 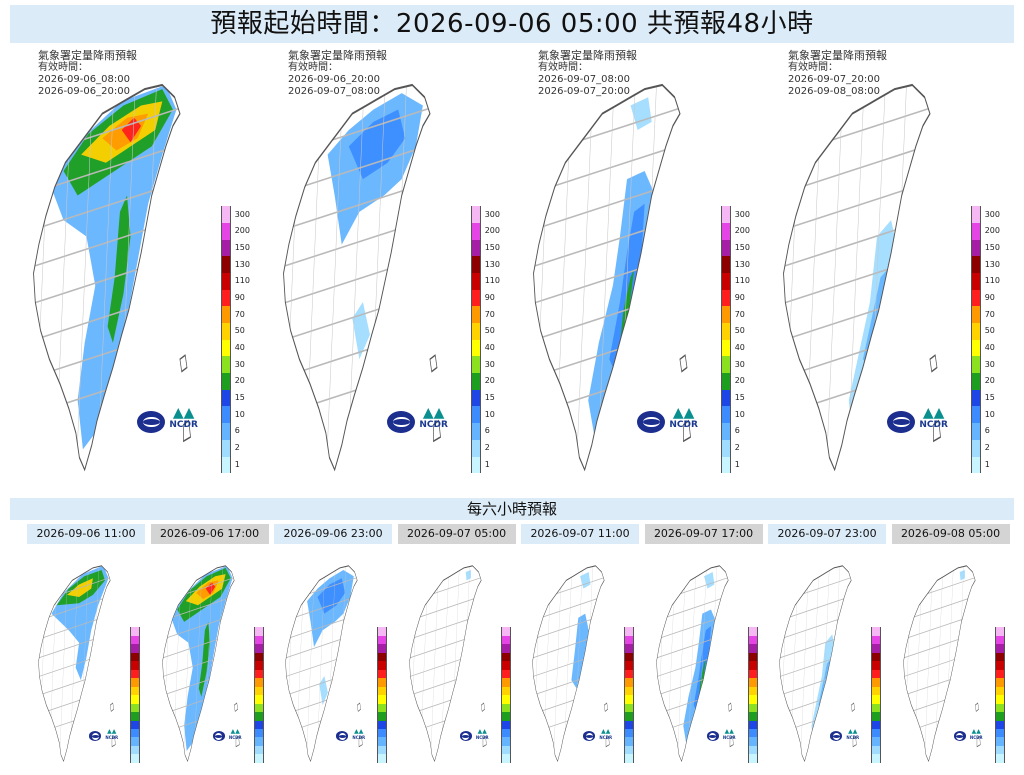 What do you see at coordinates (334, 79) in the screenshot?
I see `valid-start: 2026-09-06_20:00` at bounding box center [334, 79].